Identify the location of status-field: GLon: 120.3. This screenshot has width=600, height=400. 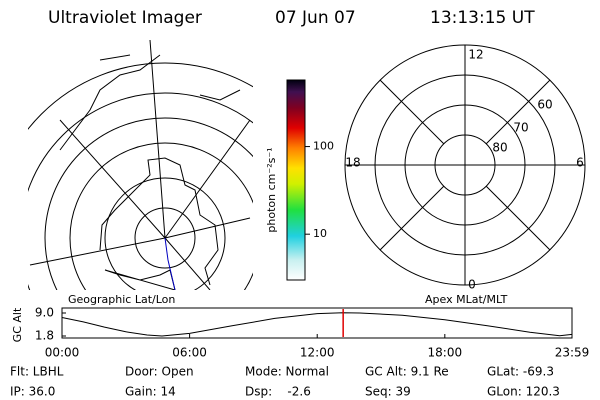
(523, 392).